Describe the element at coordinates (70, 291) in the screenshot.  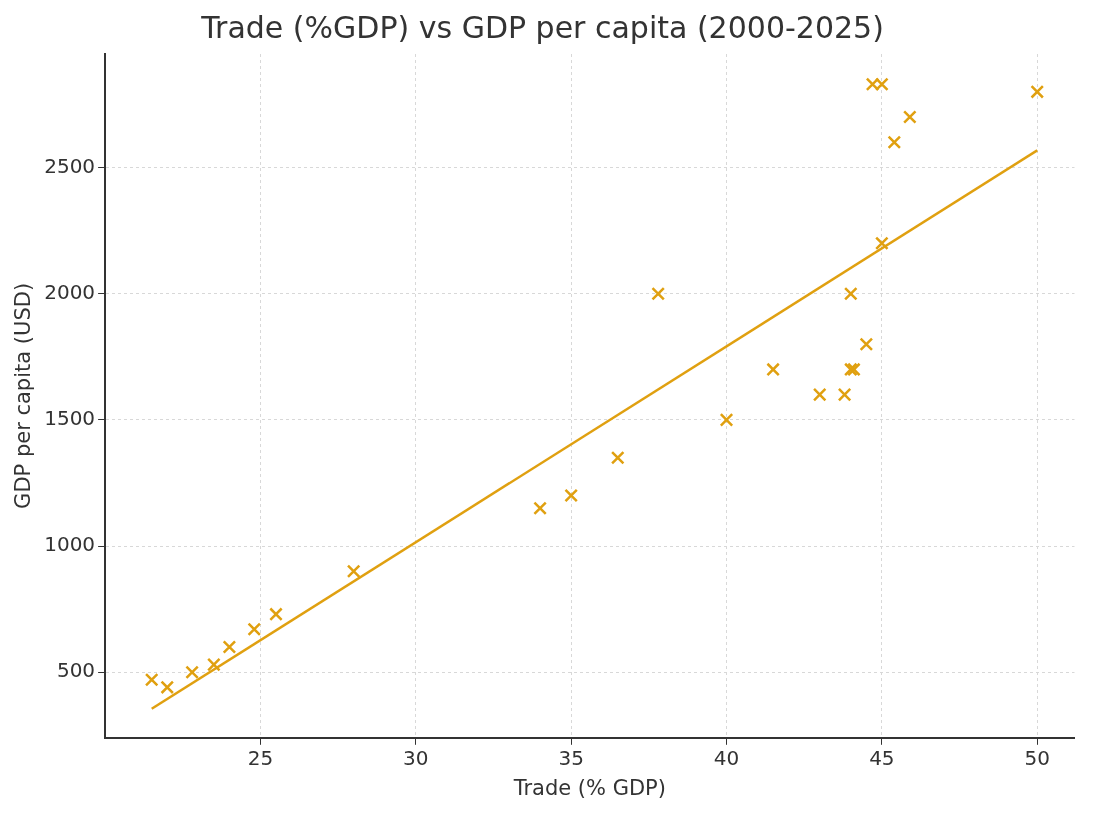
I see `y-tick-label: 2000` at that location.